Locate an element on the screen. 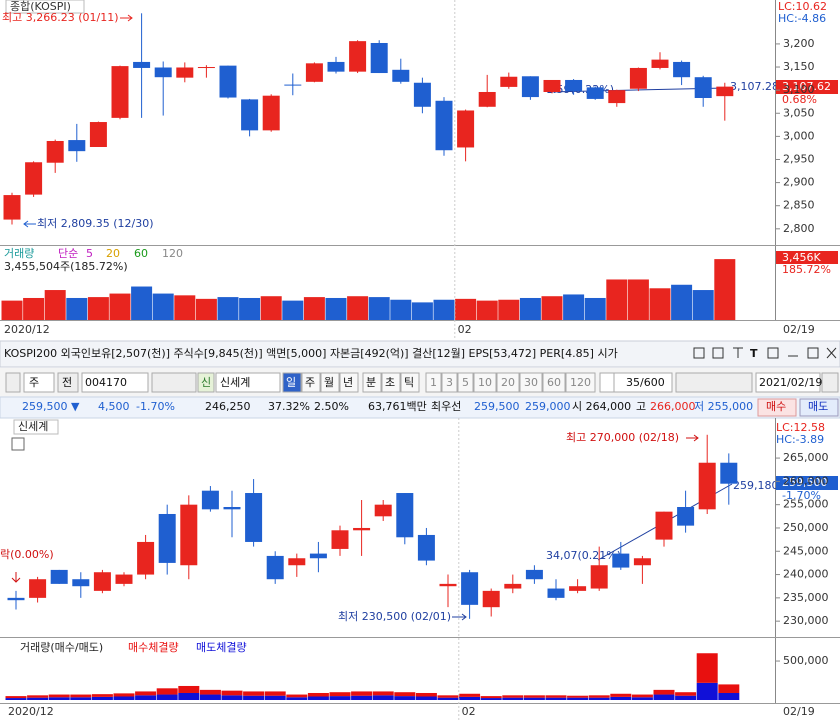  buy-button is located at coordinates (777, 407).